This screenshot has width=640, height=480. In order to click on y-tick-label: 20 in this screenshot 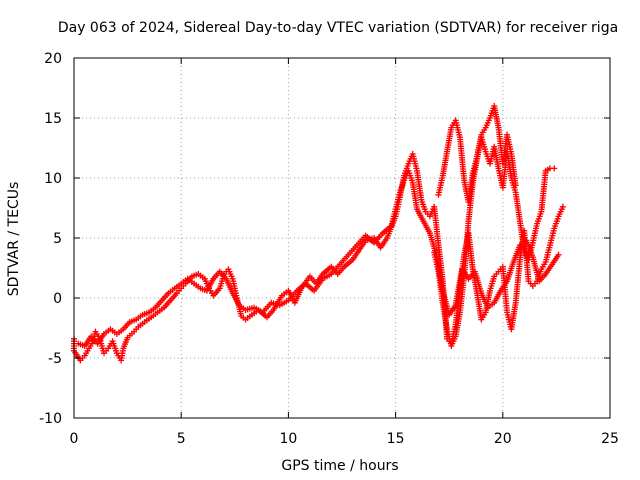, I will do `click(53, 59)`.